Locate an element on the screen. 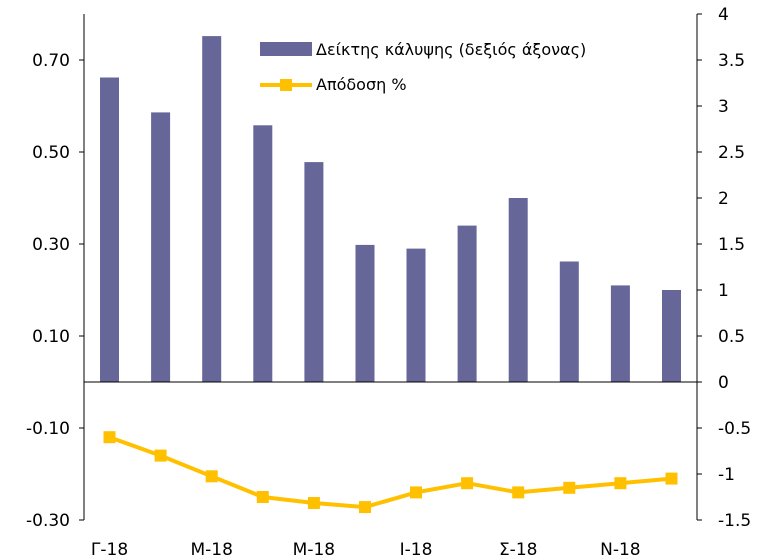  x-tick-label-2: Μ-18 is located at coordinates (314, 549).